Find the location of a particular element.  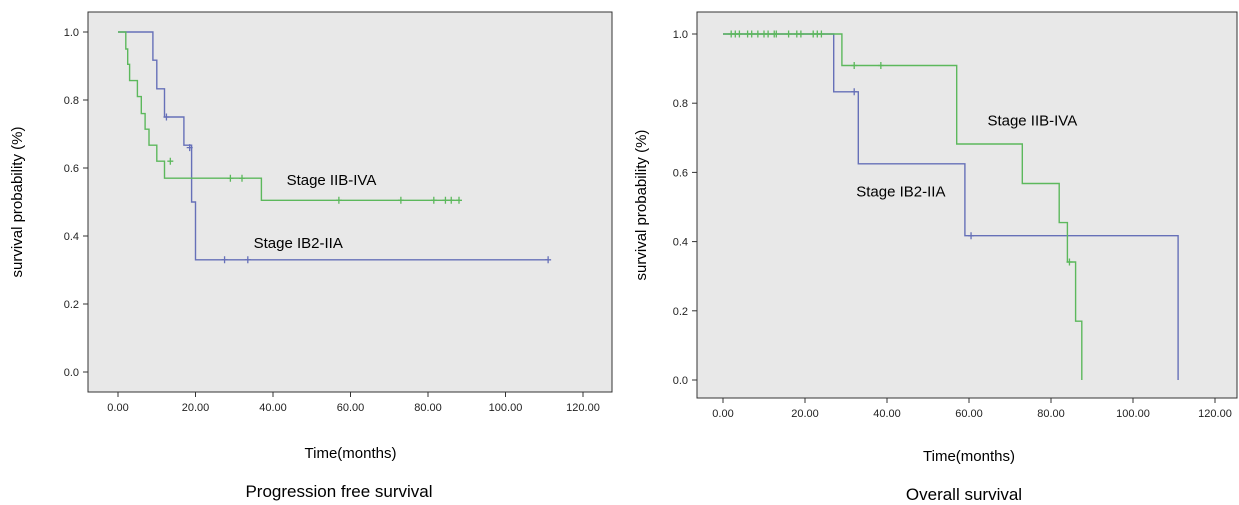

series-line is located at coordinates (288, 116).